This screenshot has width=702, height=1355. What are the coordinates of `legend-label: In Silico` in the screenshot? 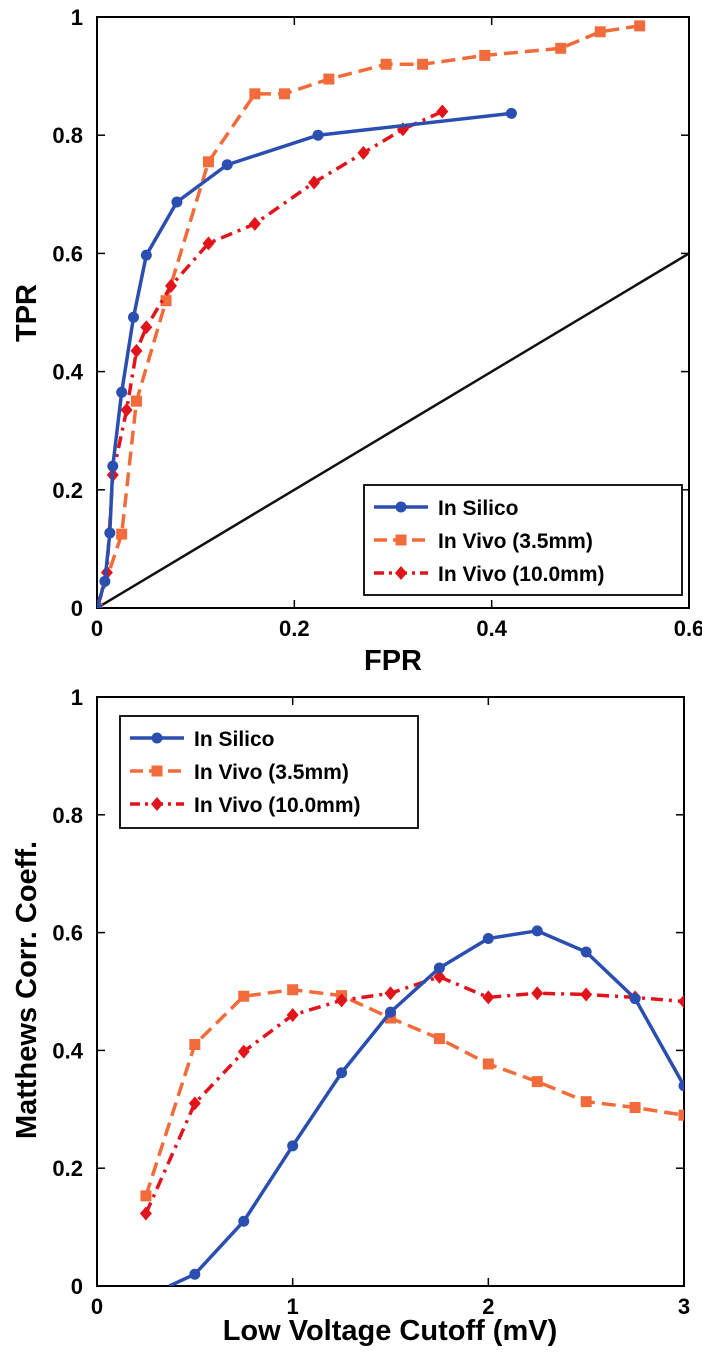 It's located at (478, 508).